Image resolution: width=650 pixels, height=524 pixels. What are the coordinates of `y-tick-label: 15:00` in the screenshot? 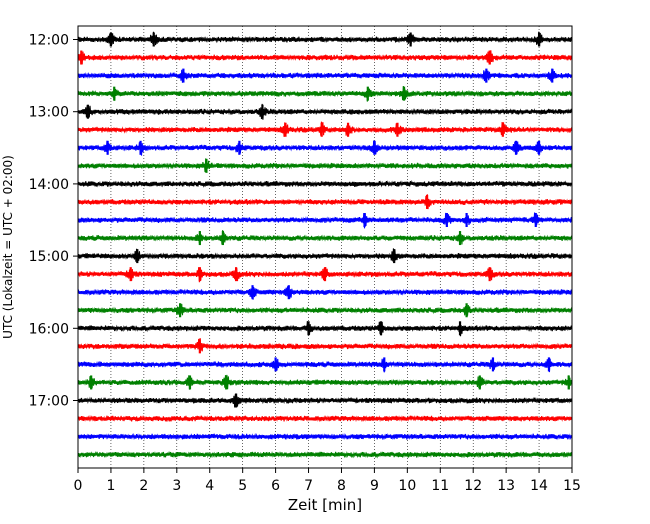 It's located at (49, 257).